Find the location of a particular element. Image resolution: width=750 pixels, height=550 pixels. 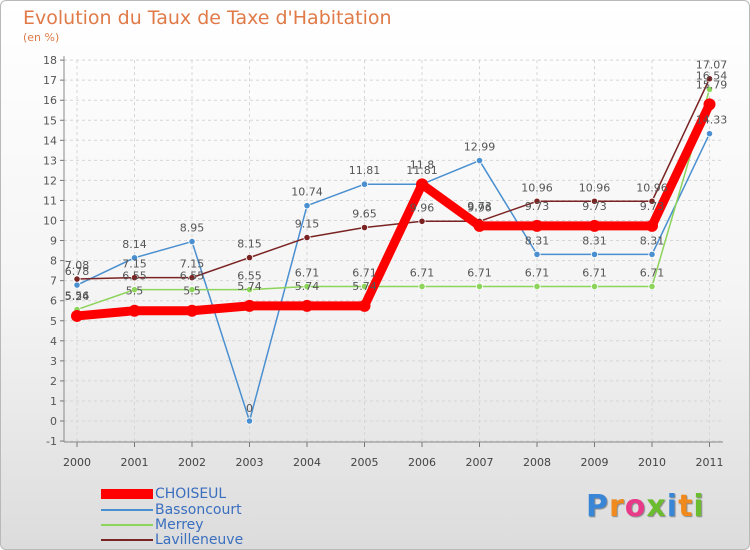

y-tick-label: 13 is located at coordinates (50, 160).